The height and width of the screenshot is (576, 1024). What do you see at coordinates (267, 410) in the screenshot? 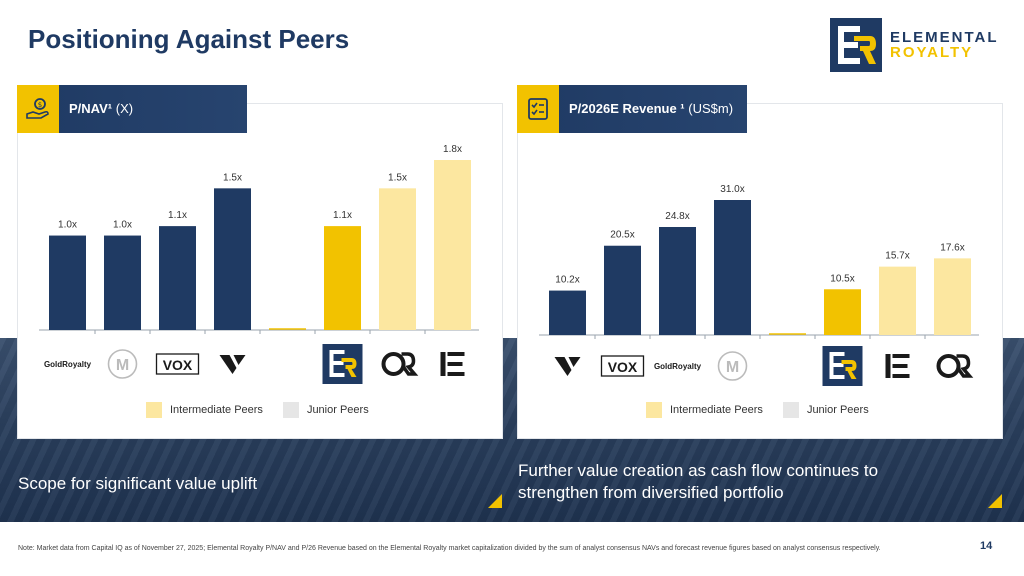
I see `pnav-legend: Intermediate Peers Junior Peers` at bounding box center [267, 410].